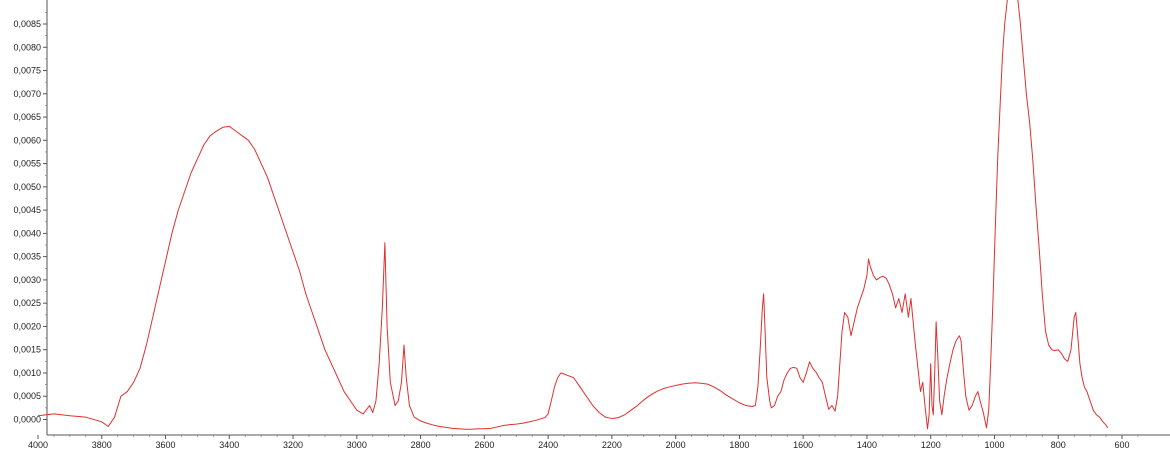 Image resolution: width=1170 pixels, height=457 pixels. Describe the element at coordinates (27, 164) in the screenshot. I see `y-tick-label: 0,0055` at that location.